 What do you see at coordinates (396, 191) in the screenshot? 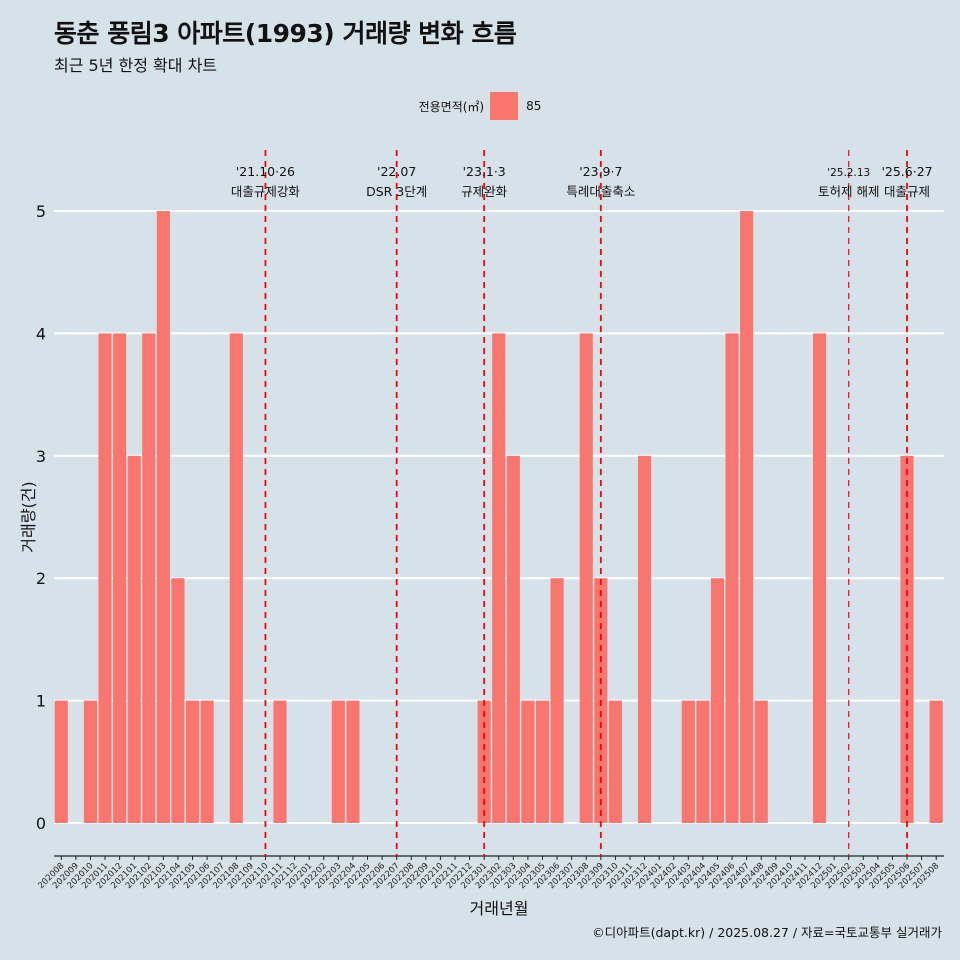
I see `event-name-label: DSR 3단계` at bounding box center [396, 191].